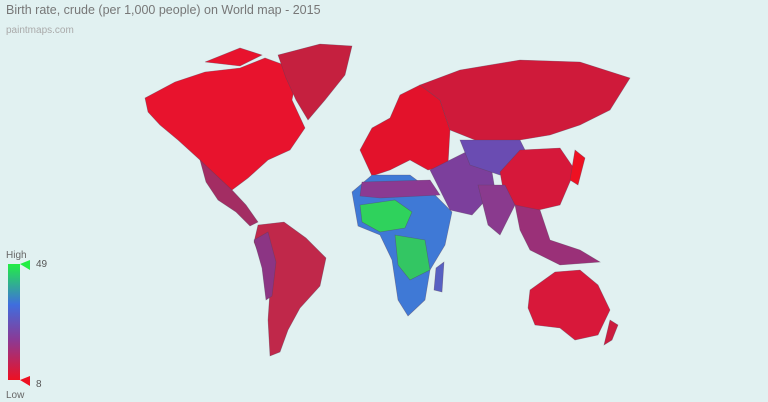  What do you see at coordinates (412, 257) in the screenshot?
I see `east-africa` at bounding box center [412, 257].